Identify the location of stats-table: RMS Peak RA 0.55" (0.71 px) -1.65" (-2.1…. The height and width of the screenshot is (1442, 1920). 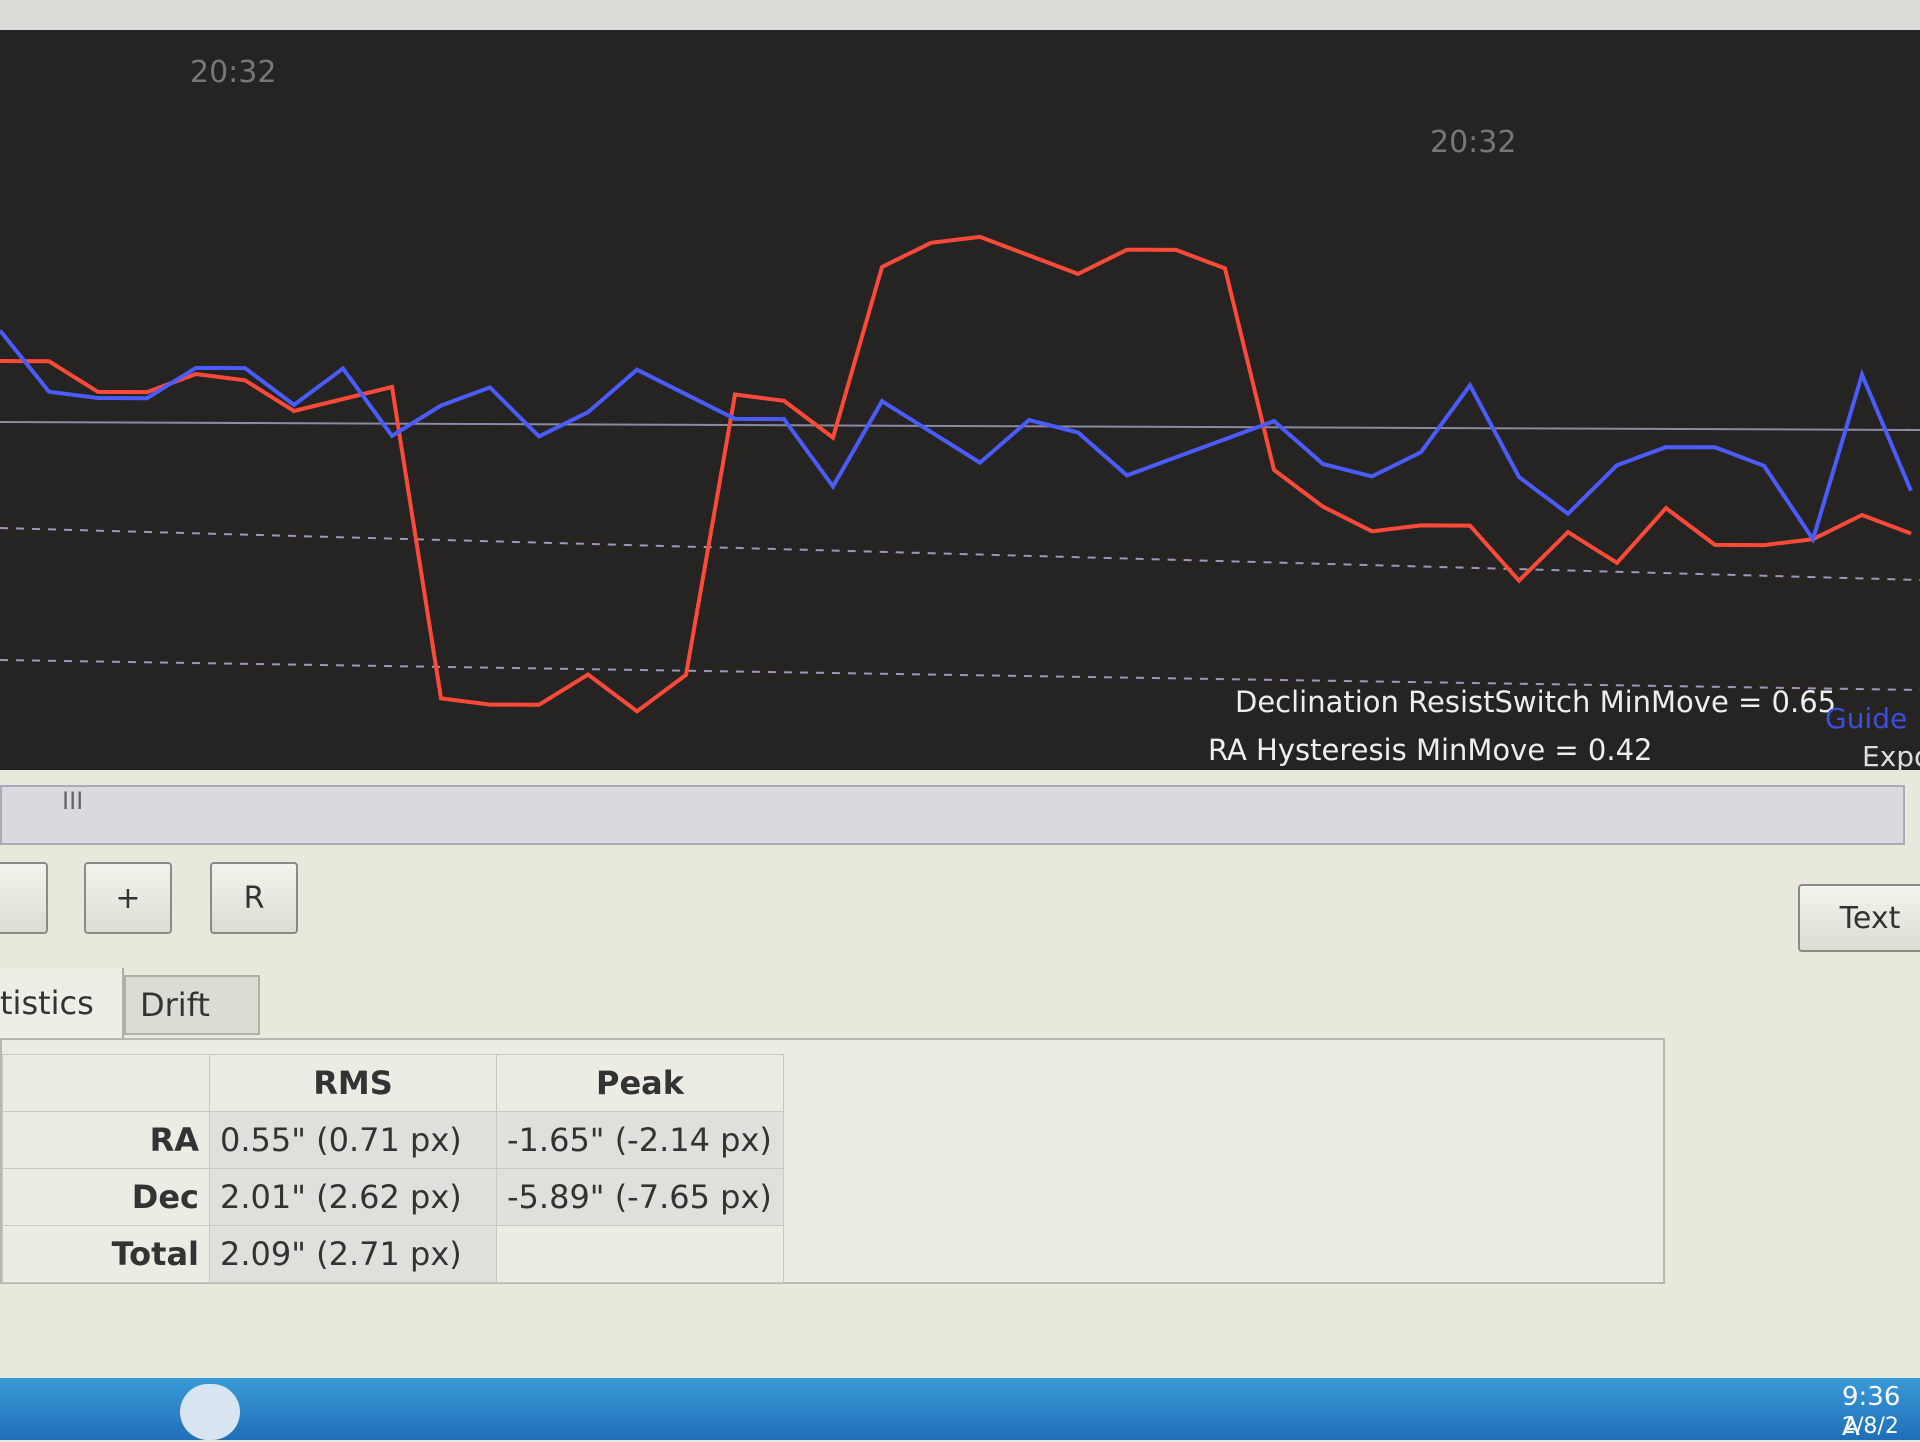
(393, 1168).